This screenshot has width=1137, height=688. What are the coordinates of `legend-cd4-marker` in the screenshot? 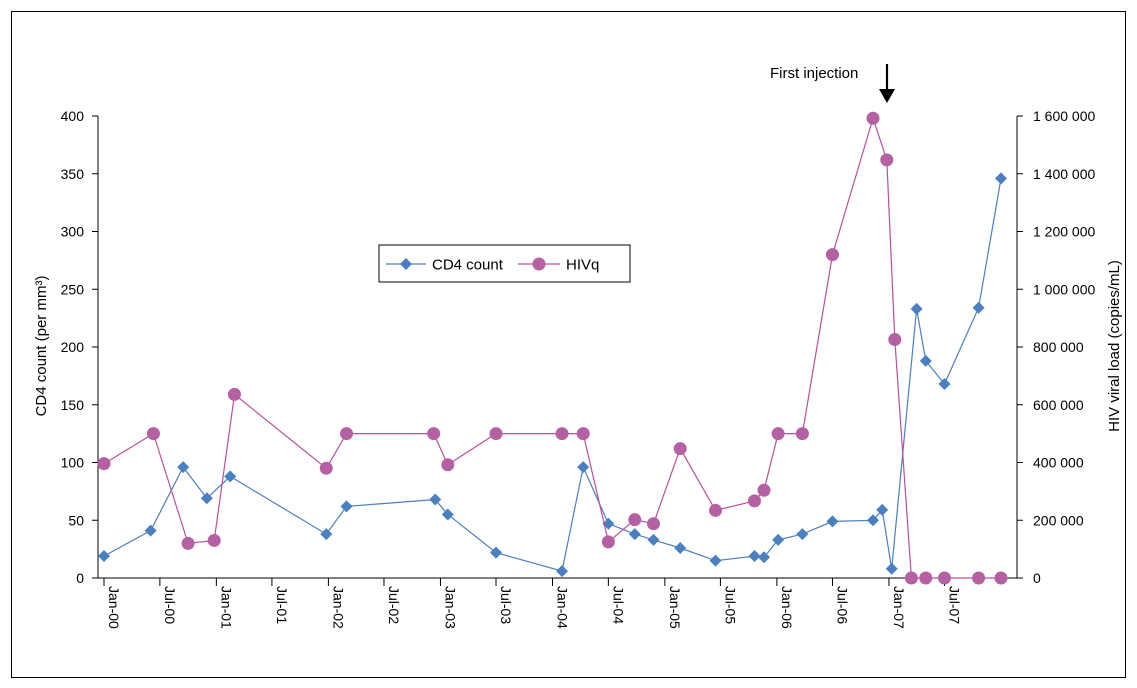 It's located at (406, 264).